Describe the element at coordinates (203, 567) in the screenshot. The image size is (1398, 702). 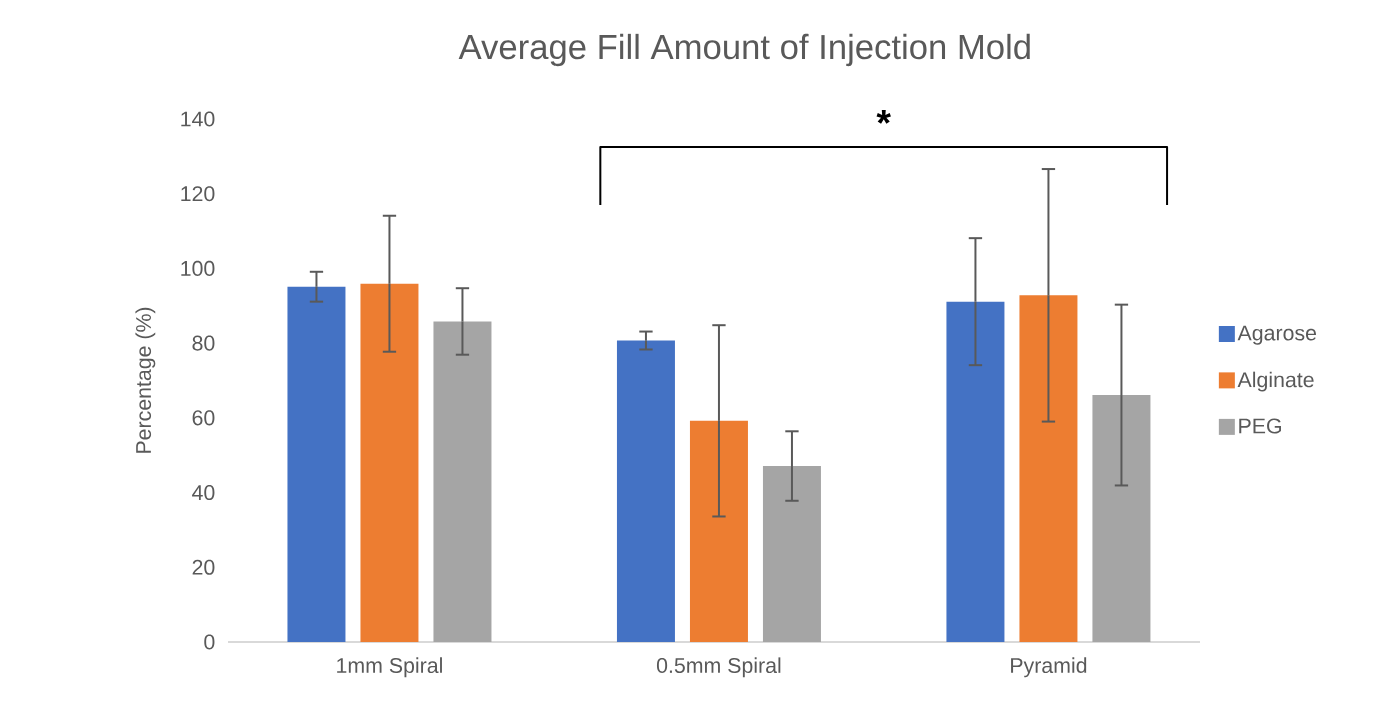
I see `y-tick-label: 20` at that location.